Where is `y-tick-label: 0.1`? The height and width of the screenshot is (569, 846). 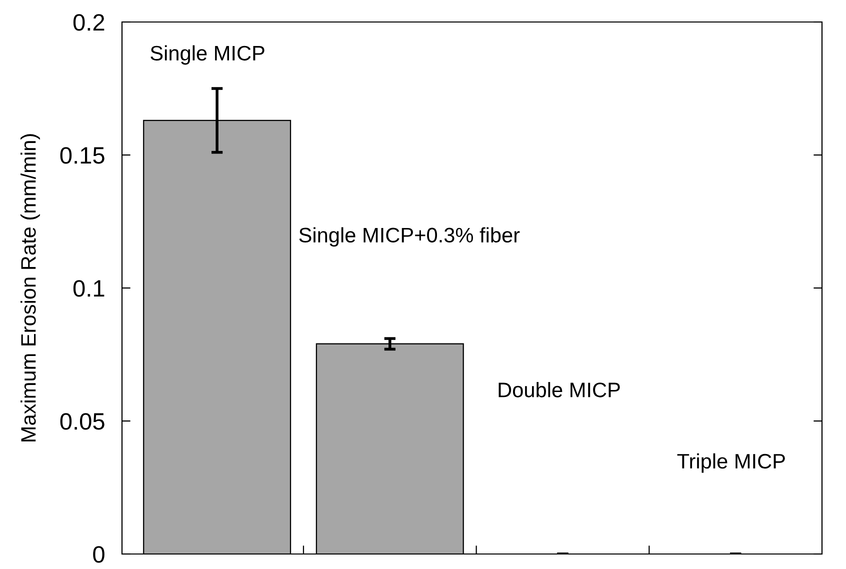 y-tick-label: 0.1 is located at coordinates (88, 288).